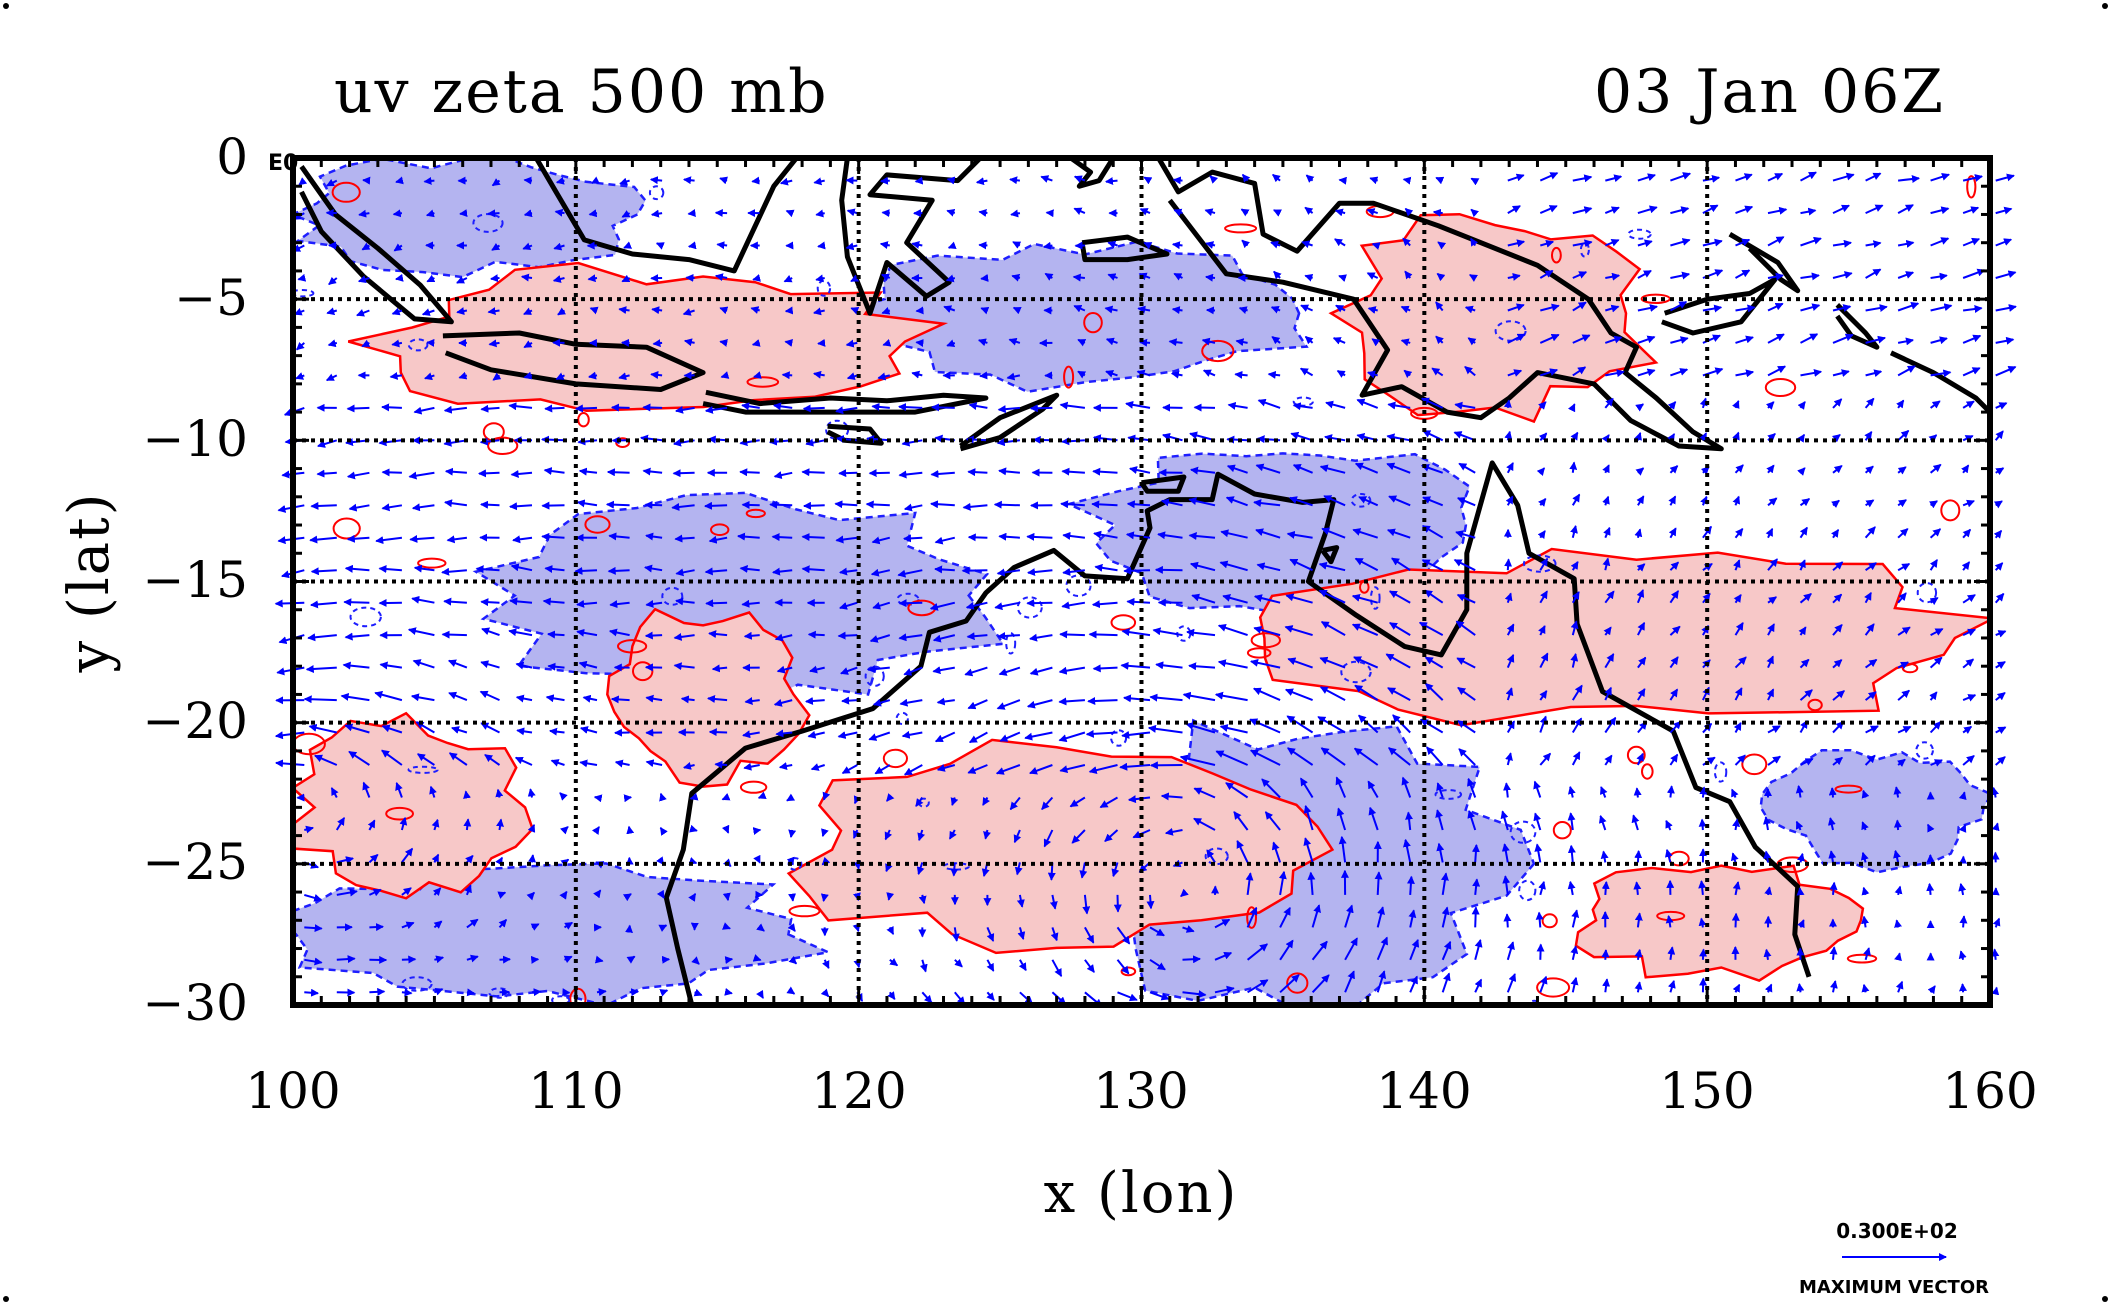  What do you see at coordinates (2105, 1299) in the screenshot?
I see `corner-dot-bottom-right` at bounding box center [2105, 1299].